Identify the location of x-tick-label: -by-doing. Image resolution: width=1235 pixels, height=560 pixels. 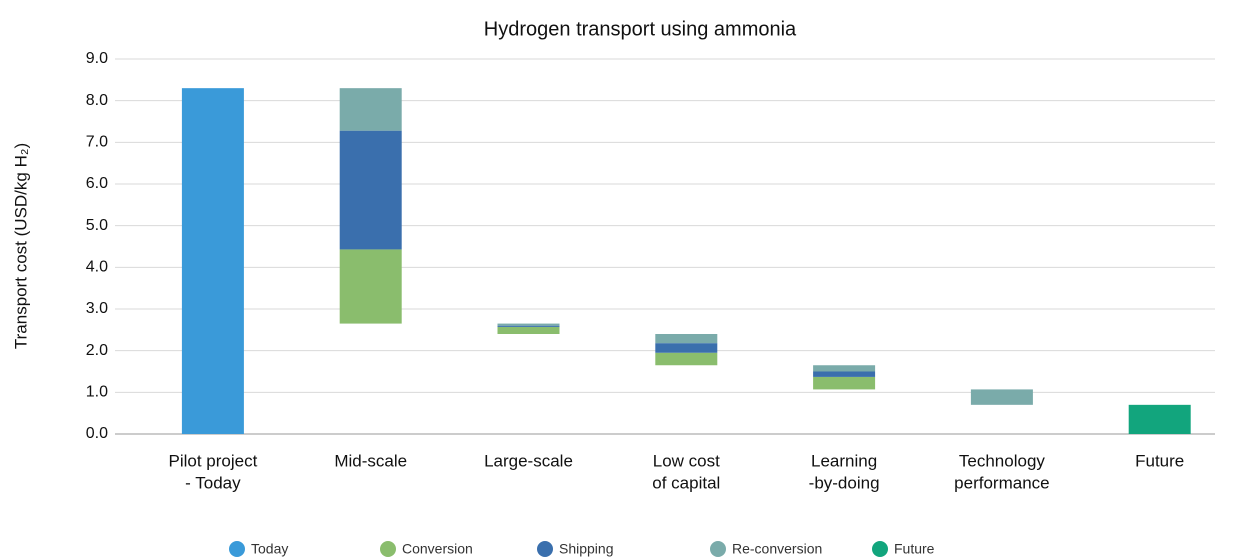
(844, 482).